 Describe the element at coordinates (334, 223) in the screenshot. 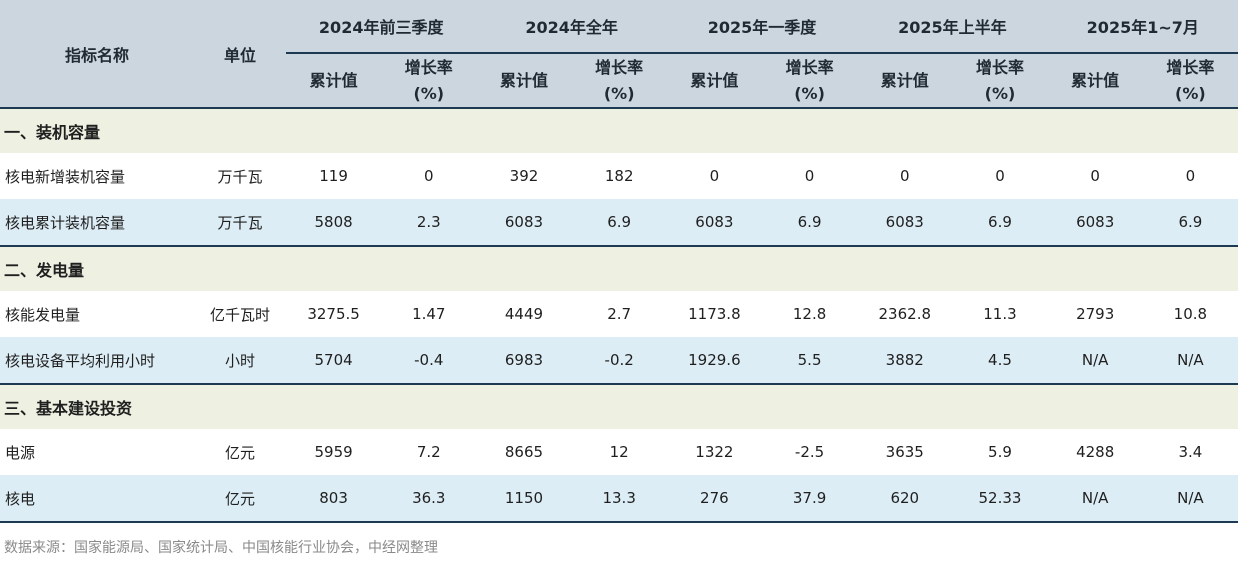

I see `cumulative-value-cell: 5808` at that location.